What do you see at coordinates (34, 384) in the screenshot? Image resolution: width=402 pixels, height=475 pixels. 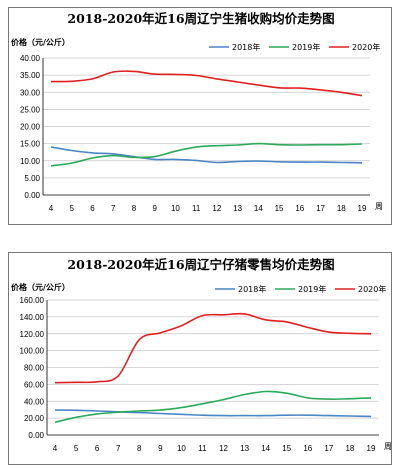 I see `y-tick-label: 60.00` at bounding box center [34, 384].